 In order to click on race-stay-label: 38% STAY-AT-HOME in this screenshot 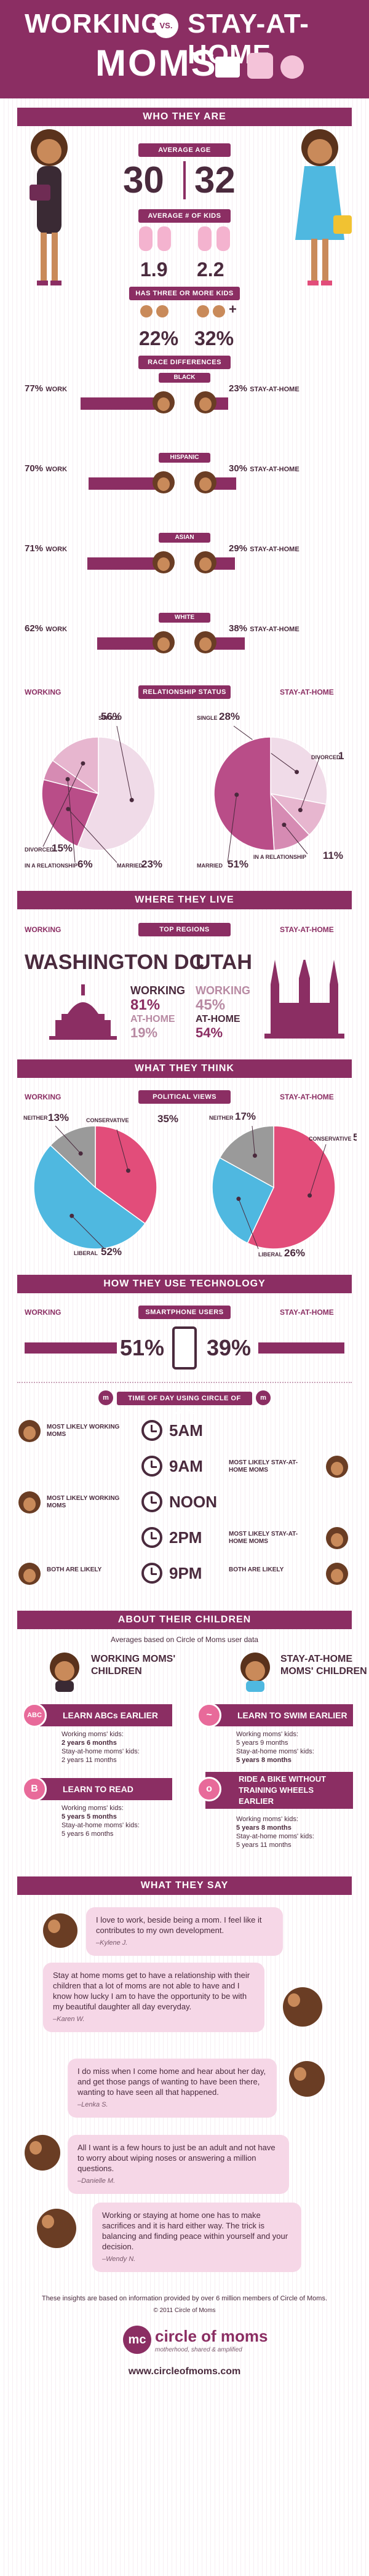, I will do `click(264, 629)`.